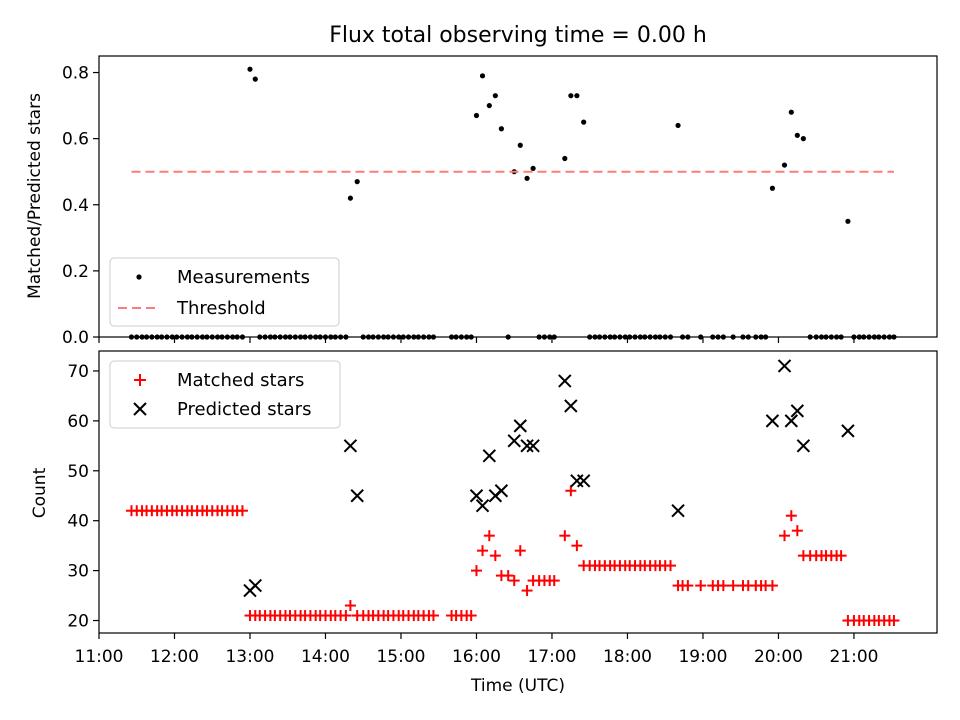  Describe the element at coordinates (518, 35) in the screenshot. I see `chart-title: Flux total observing time = 0.00 h` at that location.